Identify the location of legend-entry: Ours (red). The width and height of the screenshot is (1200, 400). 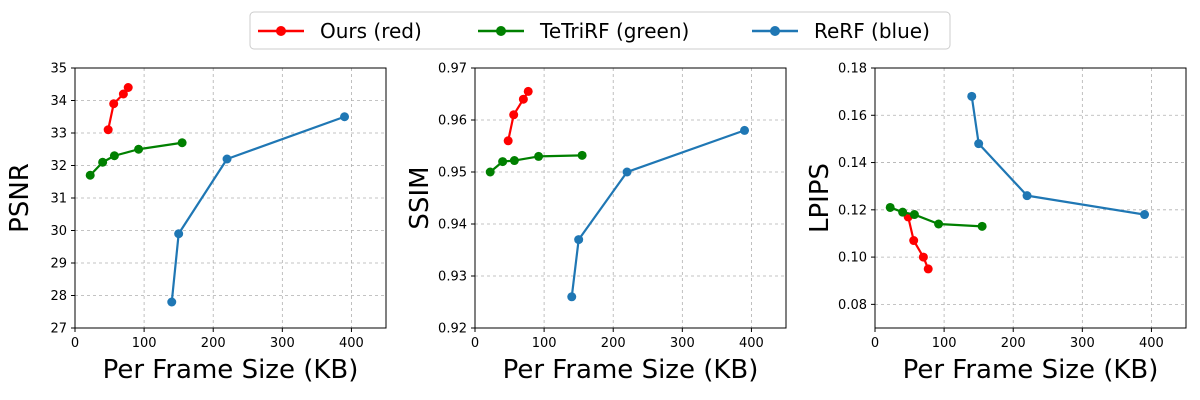
(340, 31).